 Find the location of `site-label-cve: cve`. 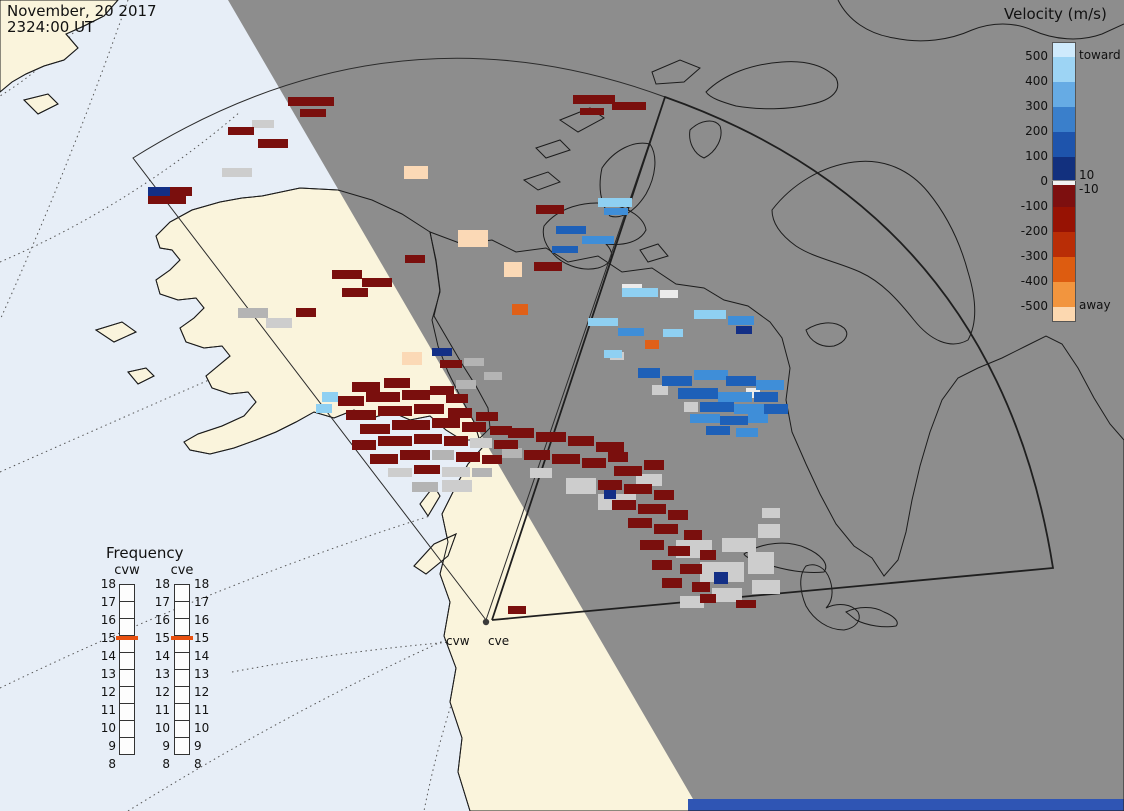

site-label-cve: cve is located at coordinates (499, 641).